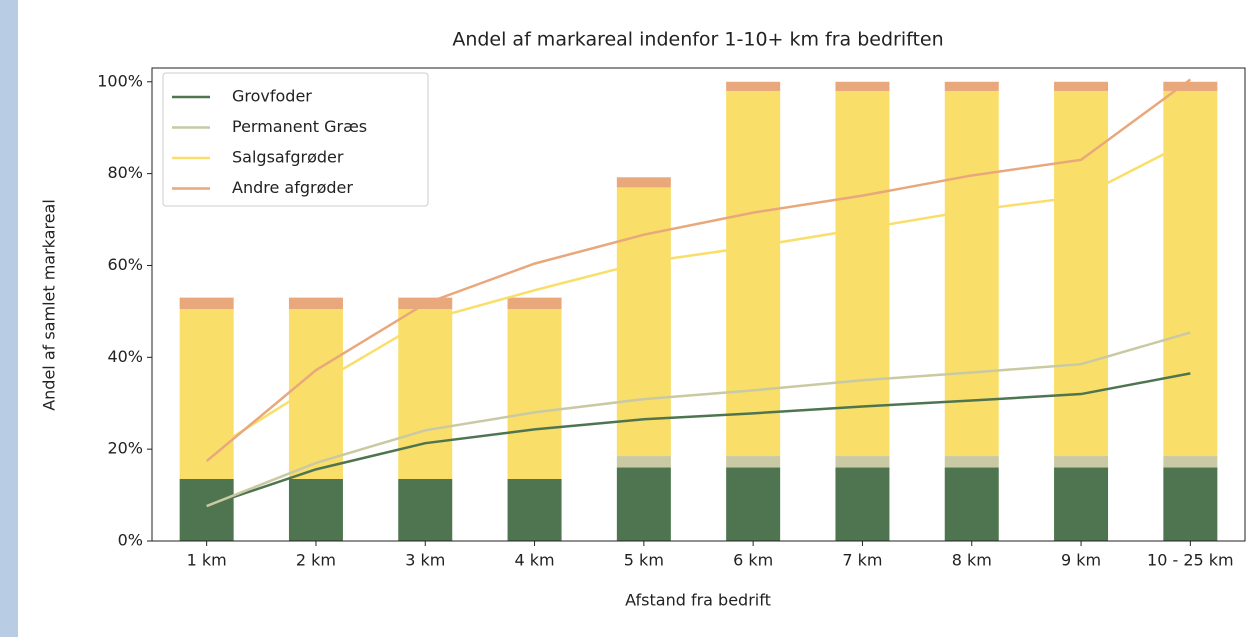 The image size is (1257, 637). Describe the element at coordinates (425, 560) in the screenshot. I see `x-tick-label: 3 km` at that location.